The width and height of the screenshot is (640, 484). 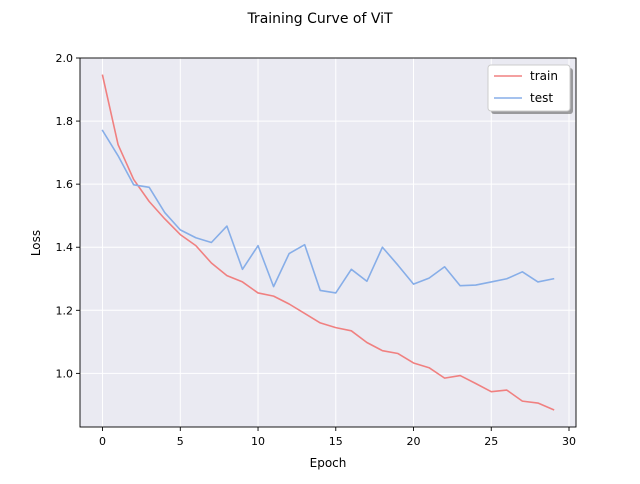 What do you see at coordinates (414, 441) in the screenshot?
I see `x-tick-label: 20` at bounding box center [414, 441].